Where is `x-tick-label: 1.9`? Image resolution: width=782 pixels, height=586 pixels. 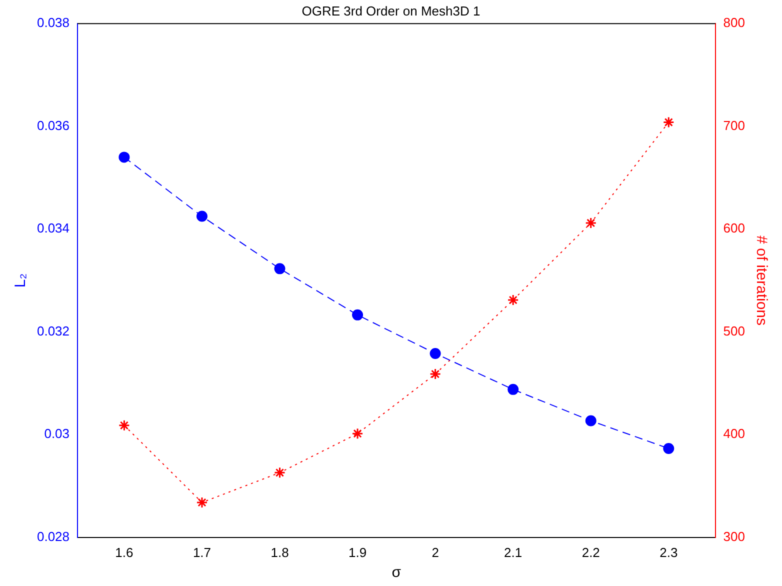 x-tick-label: 1.9 is located at coordinates (357, 552).